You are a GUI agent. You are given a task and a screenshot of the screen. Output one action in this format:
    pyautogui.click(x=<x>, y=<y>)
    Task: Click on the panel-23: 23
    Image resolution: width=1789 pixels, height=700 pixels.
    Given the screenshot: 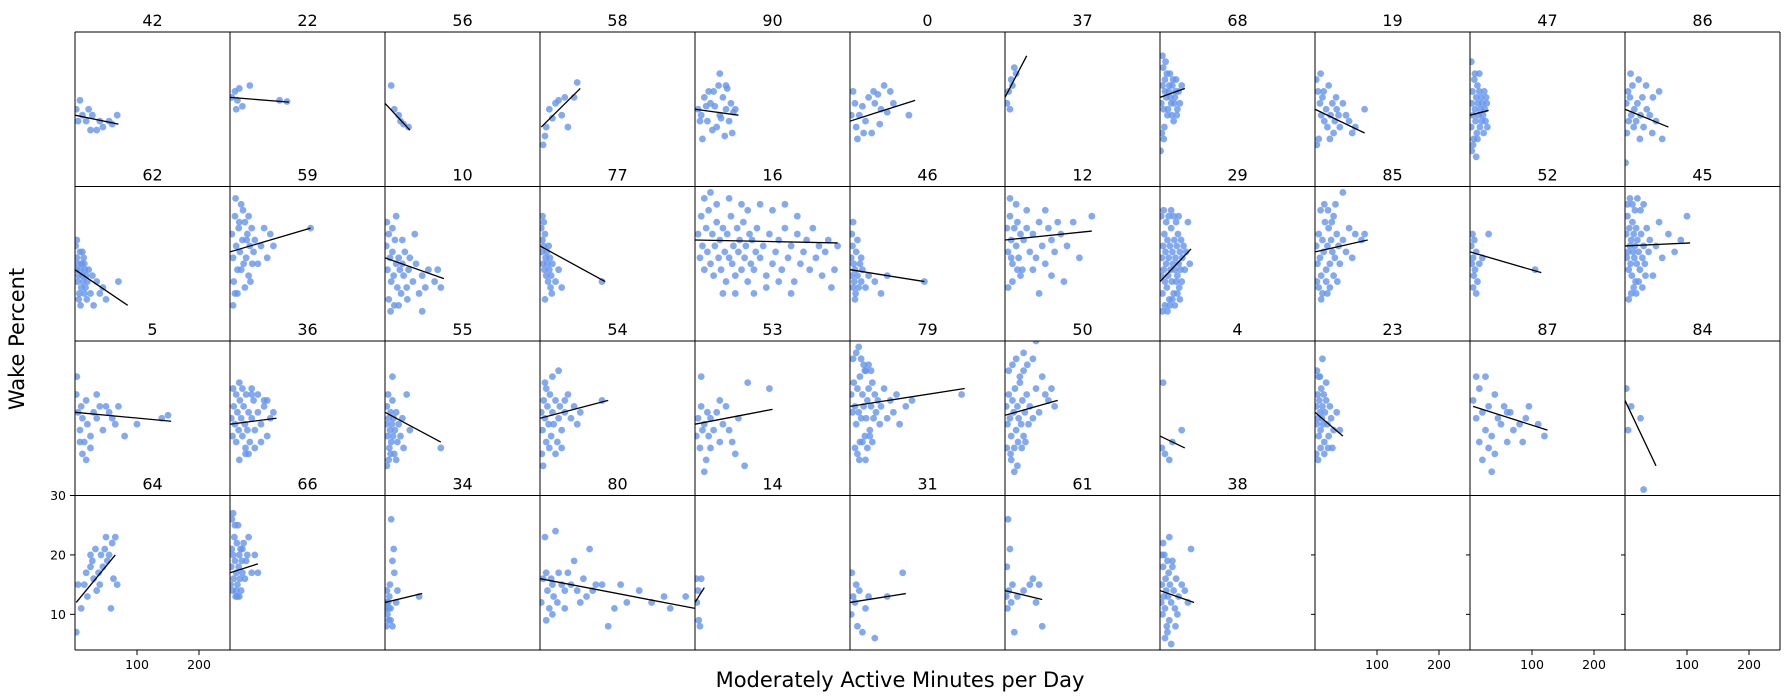 What is the action you would take?
    pyautogui.click(x=1392, y=408)
    